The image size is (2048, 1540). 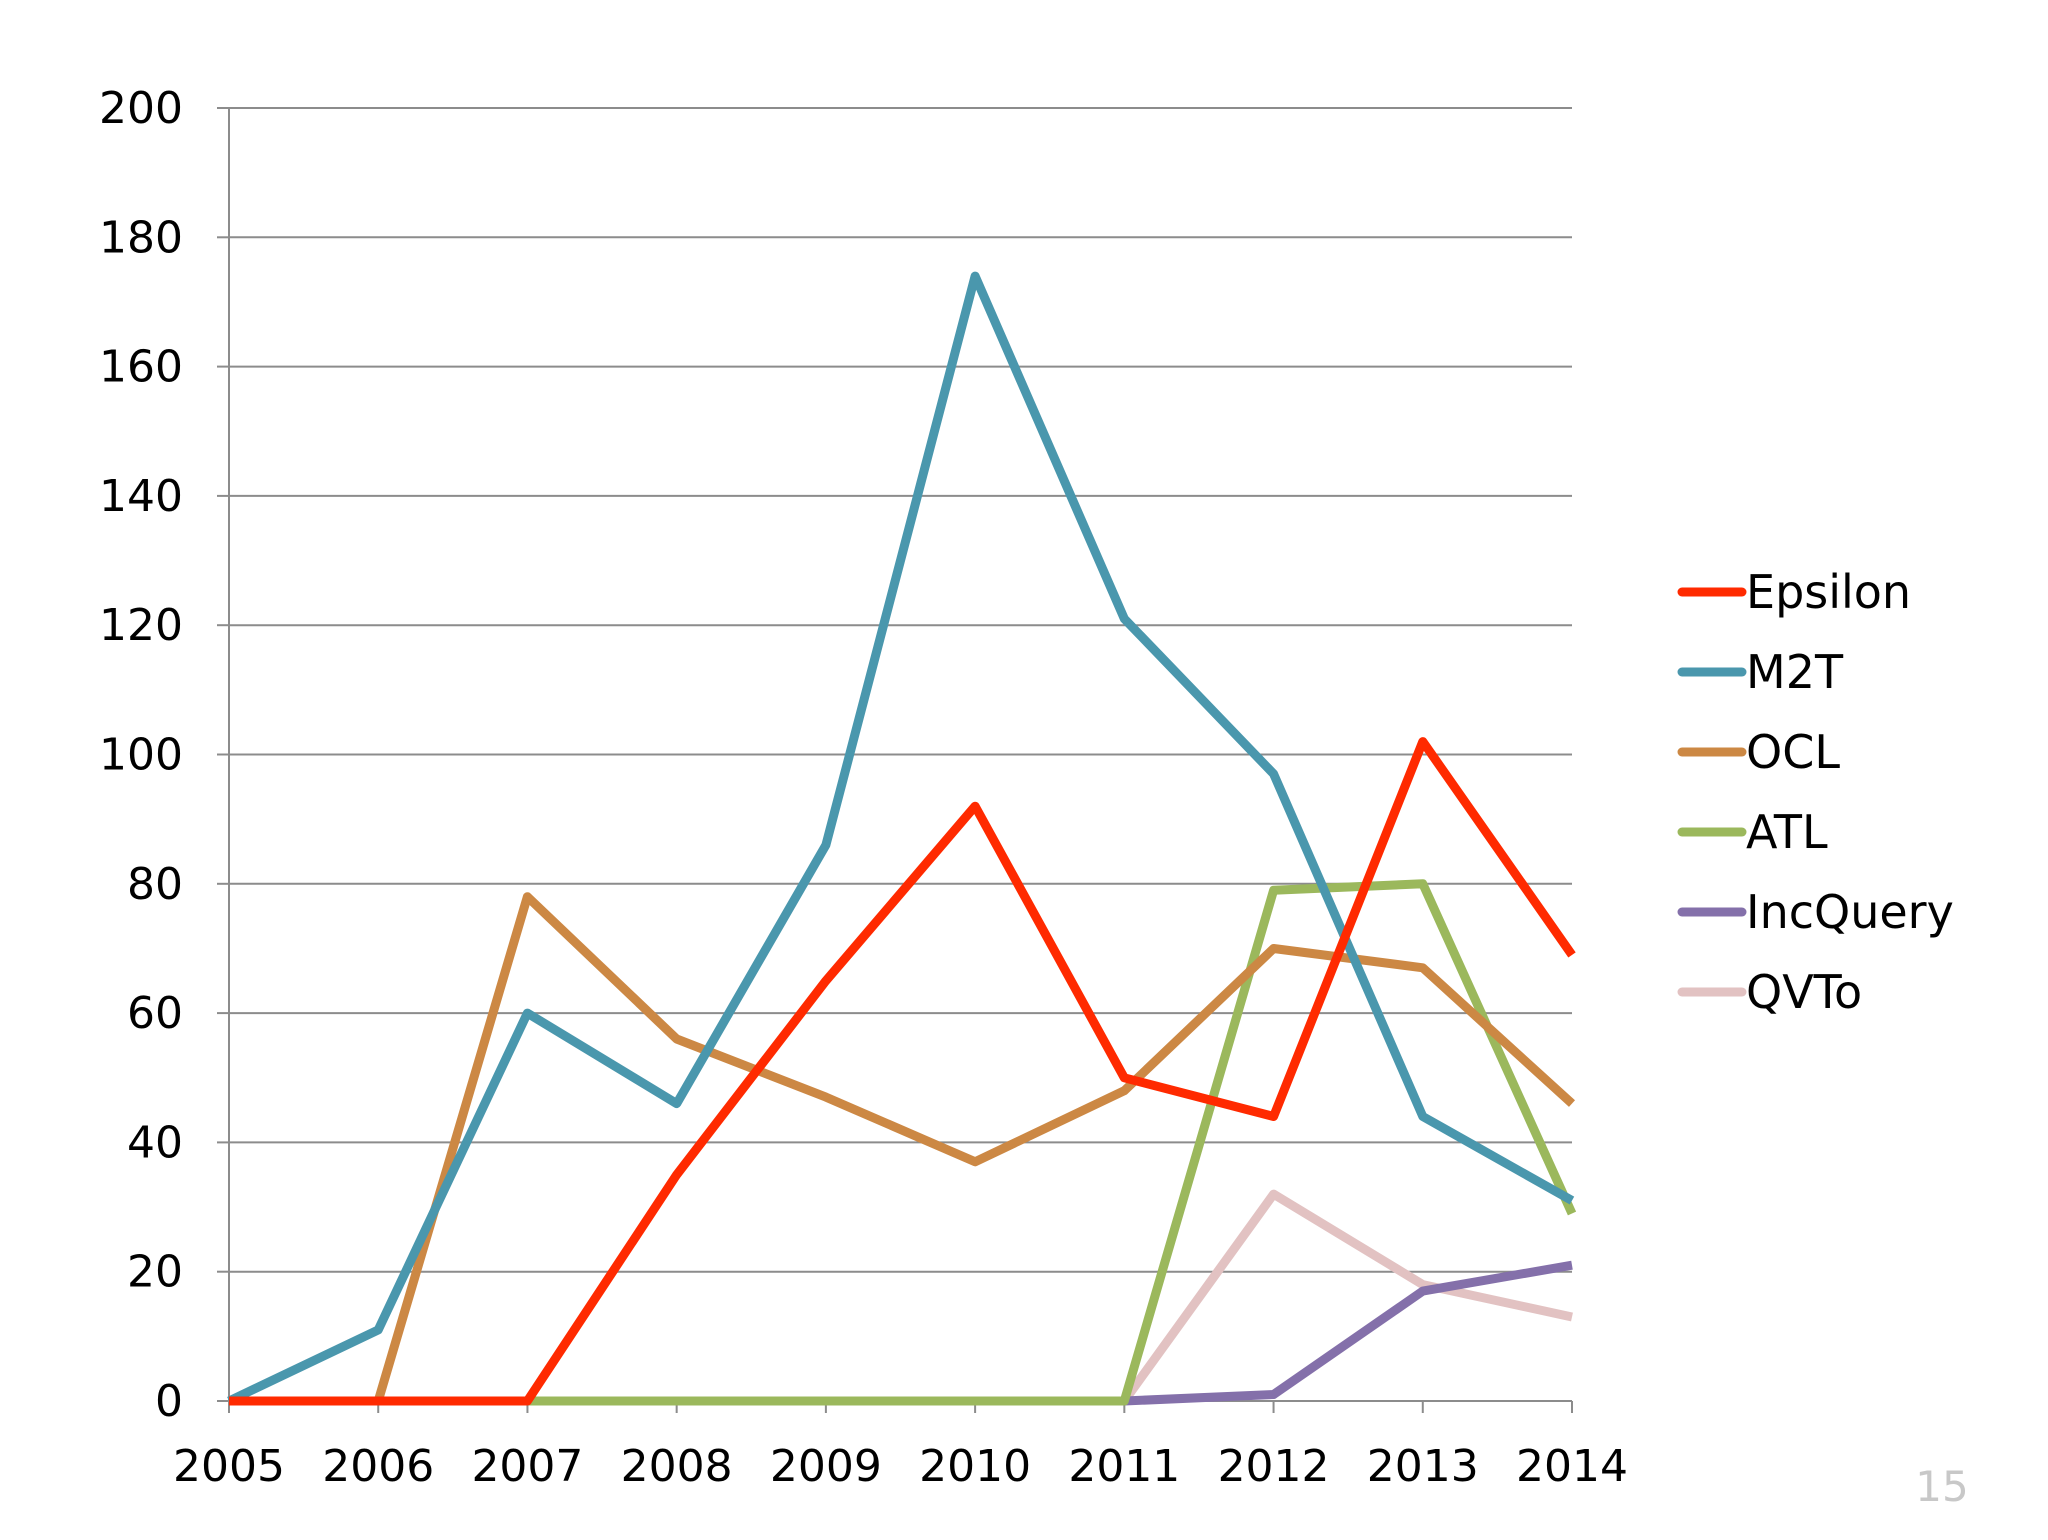 What do you see at coordinates (141, 496) in the screenshot?
I see `y-tick-label: 140` at bounding box center [141, 496].